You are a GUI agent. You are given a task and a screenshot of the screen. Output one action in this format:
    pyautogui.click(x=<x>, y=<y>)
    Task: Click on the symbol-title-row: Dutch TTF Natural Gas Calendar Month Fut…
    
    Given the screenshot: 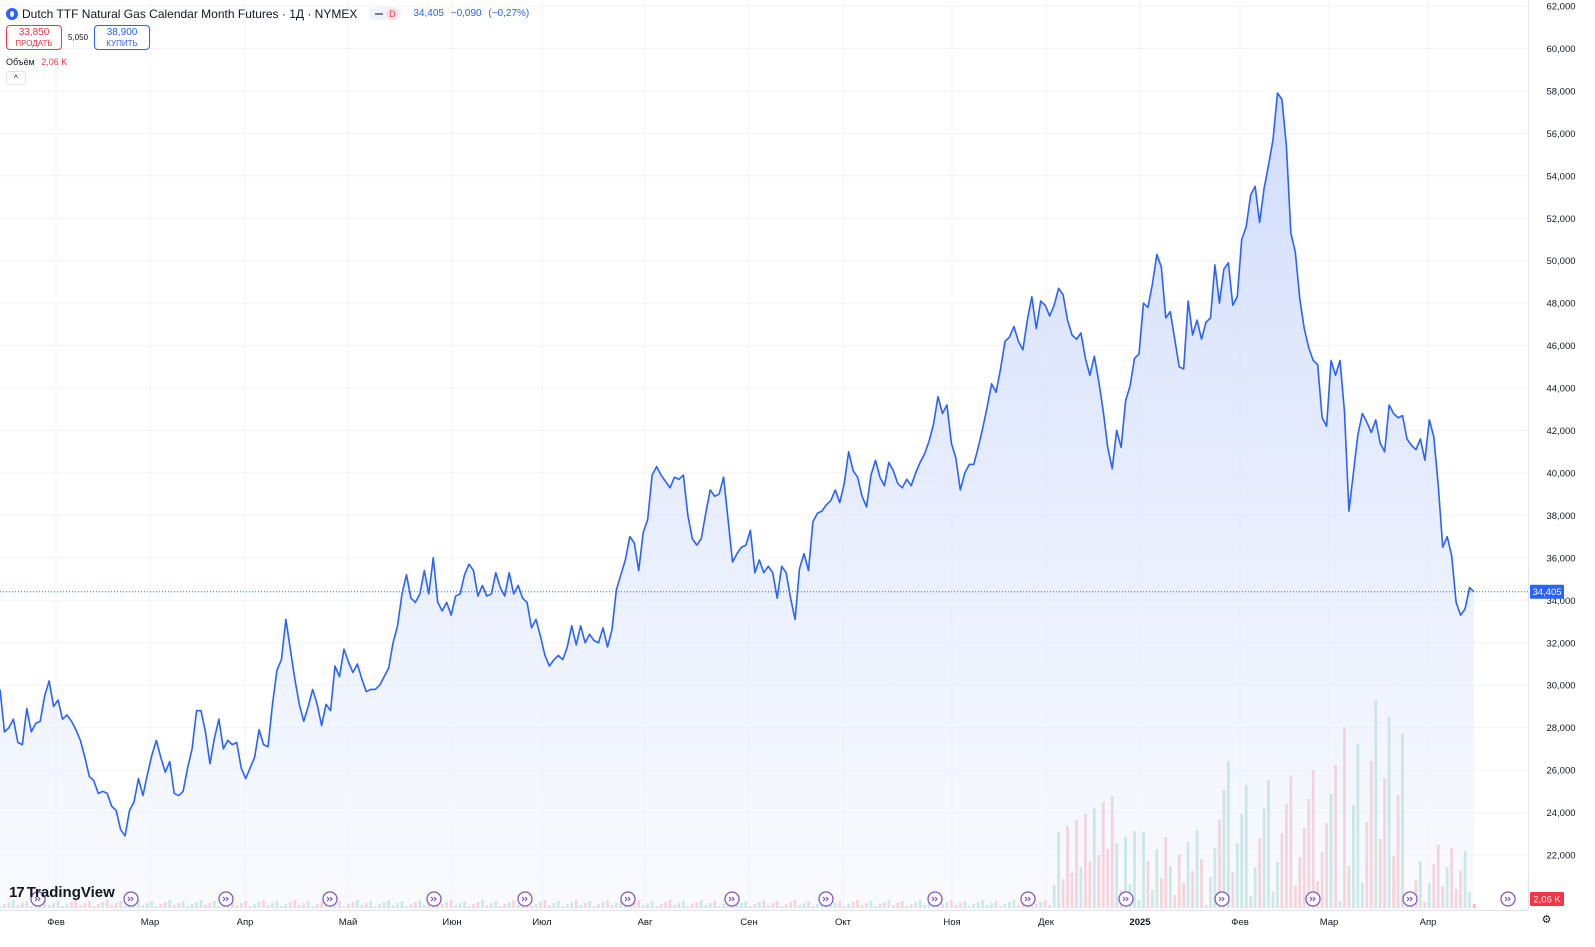 What is the action you would take?
    pyautogui.click(x=269, y=13)
    